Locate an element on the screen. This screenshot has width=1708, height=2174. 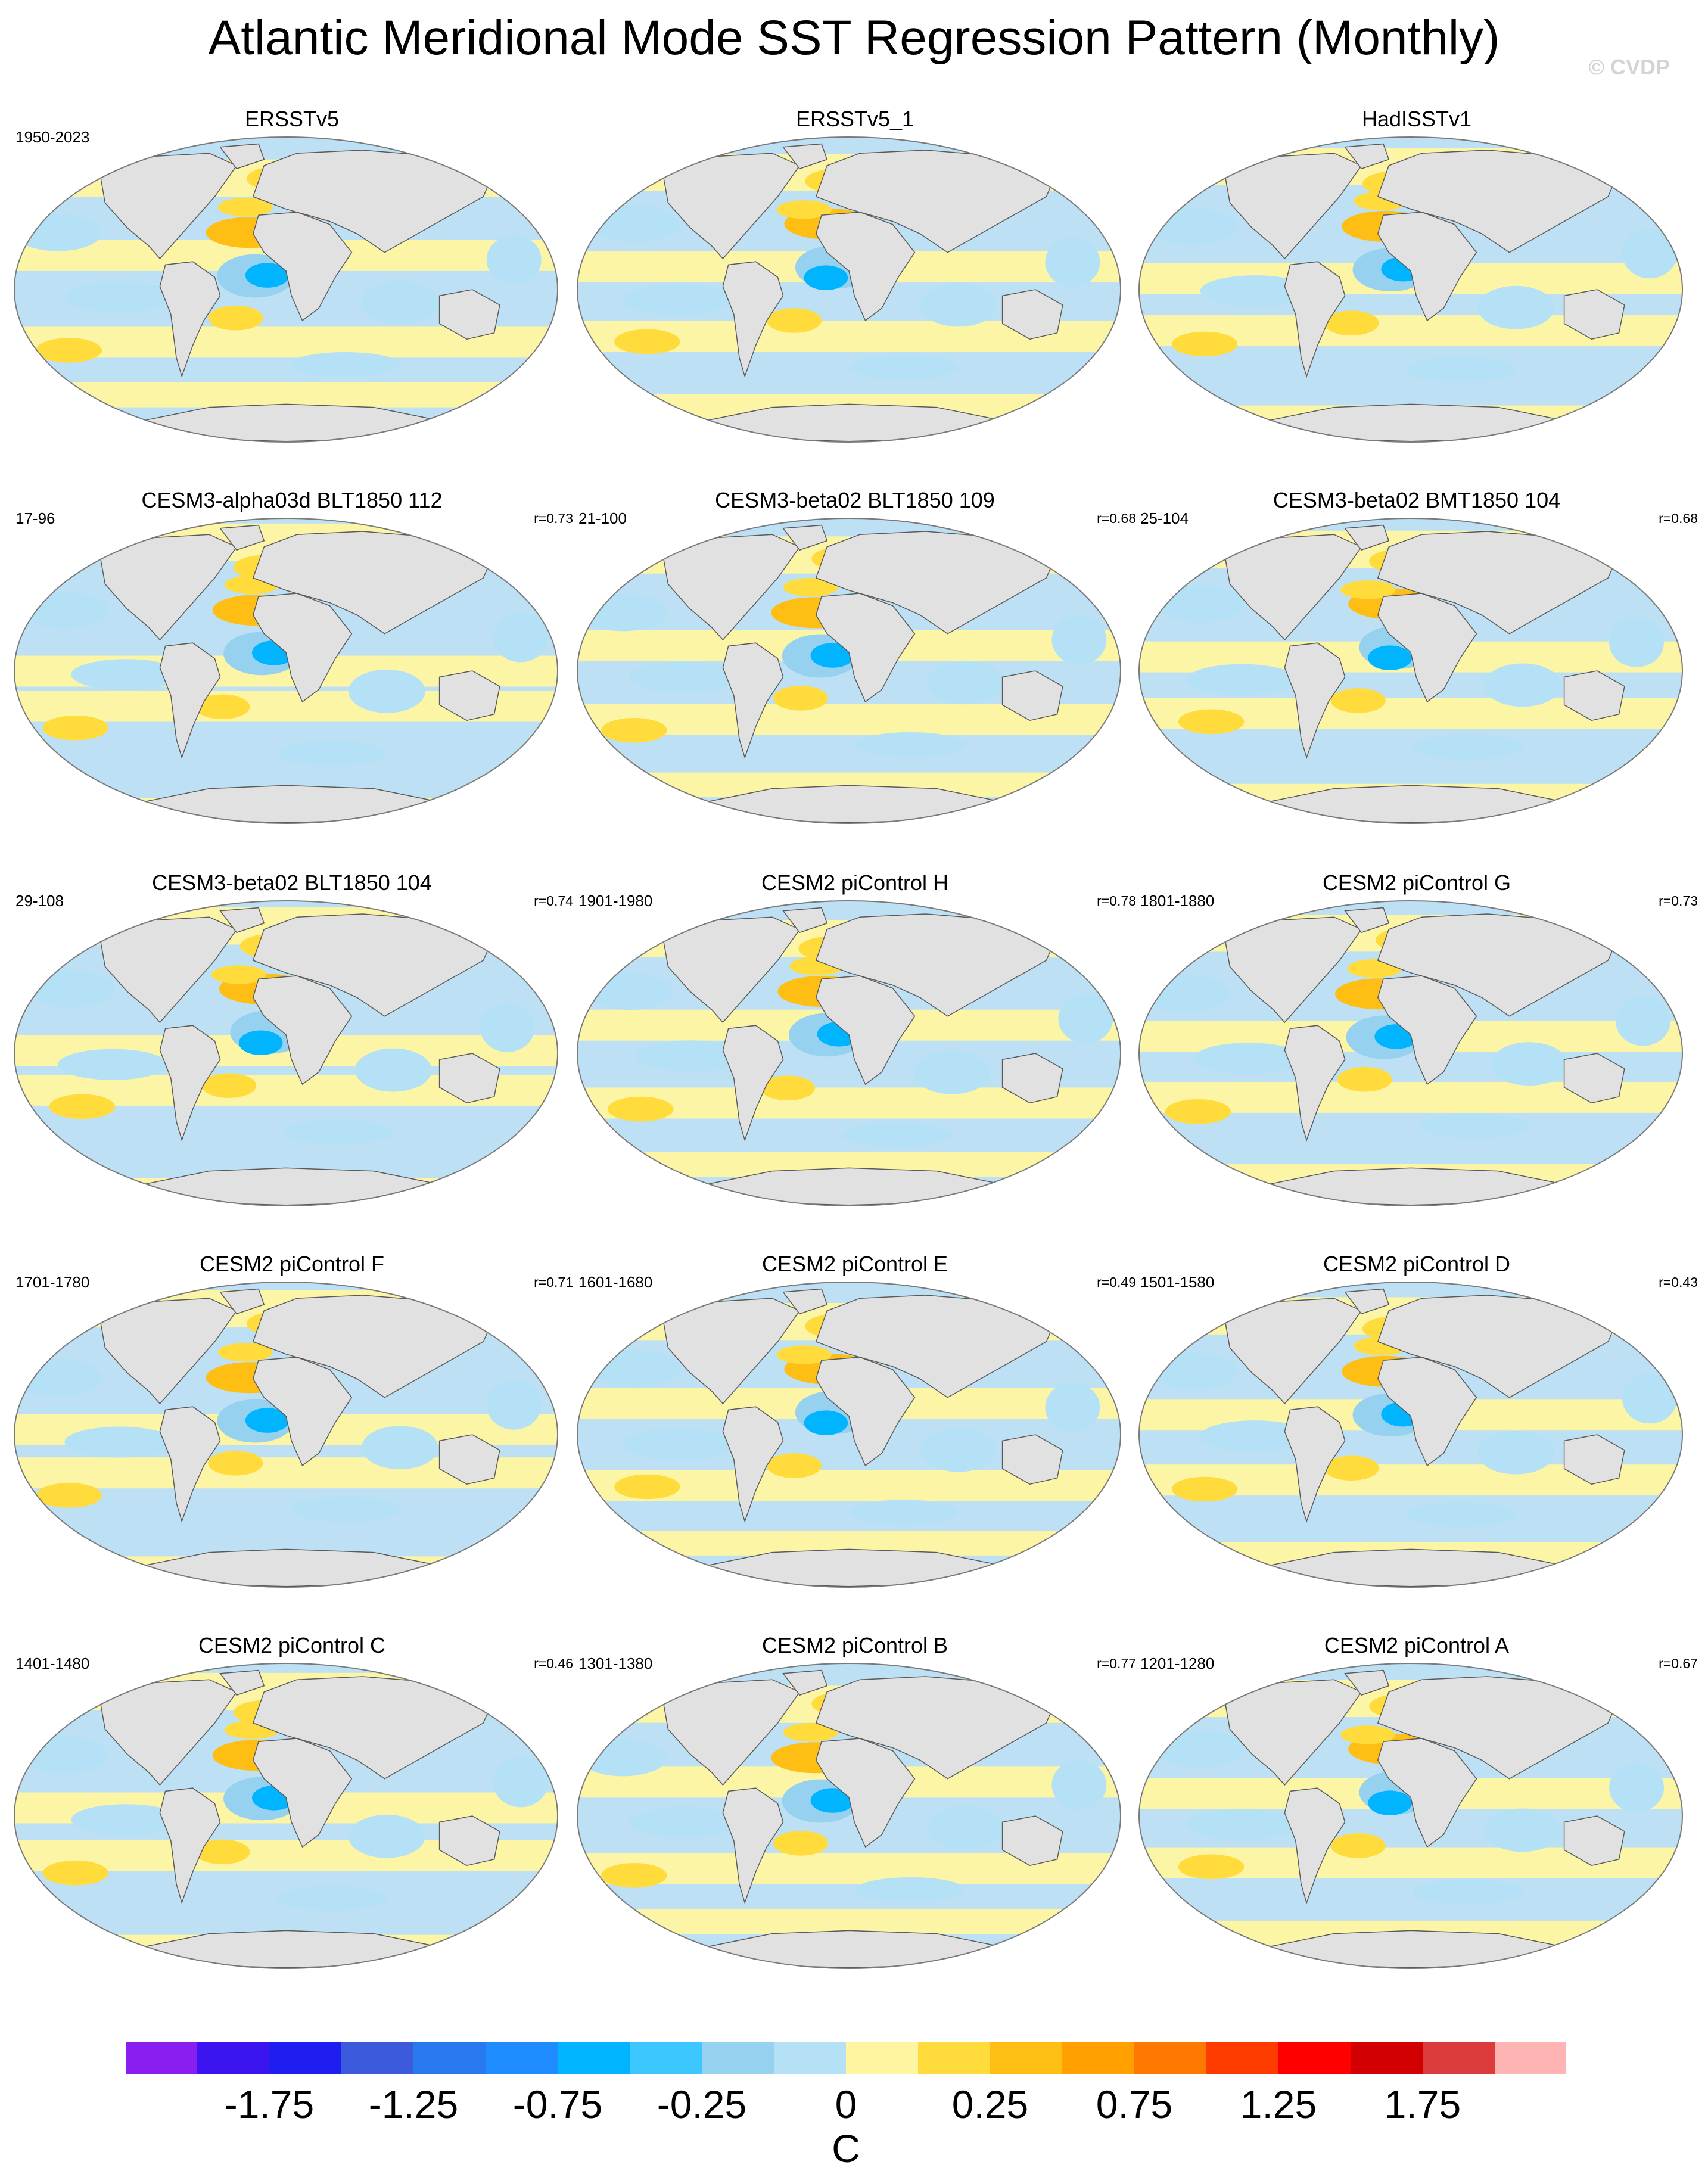
map-panel: ERSSTv5_1 is located at coordinates (855, 296).